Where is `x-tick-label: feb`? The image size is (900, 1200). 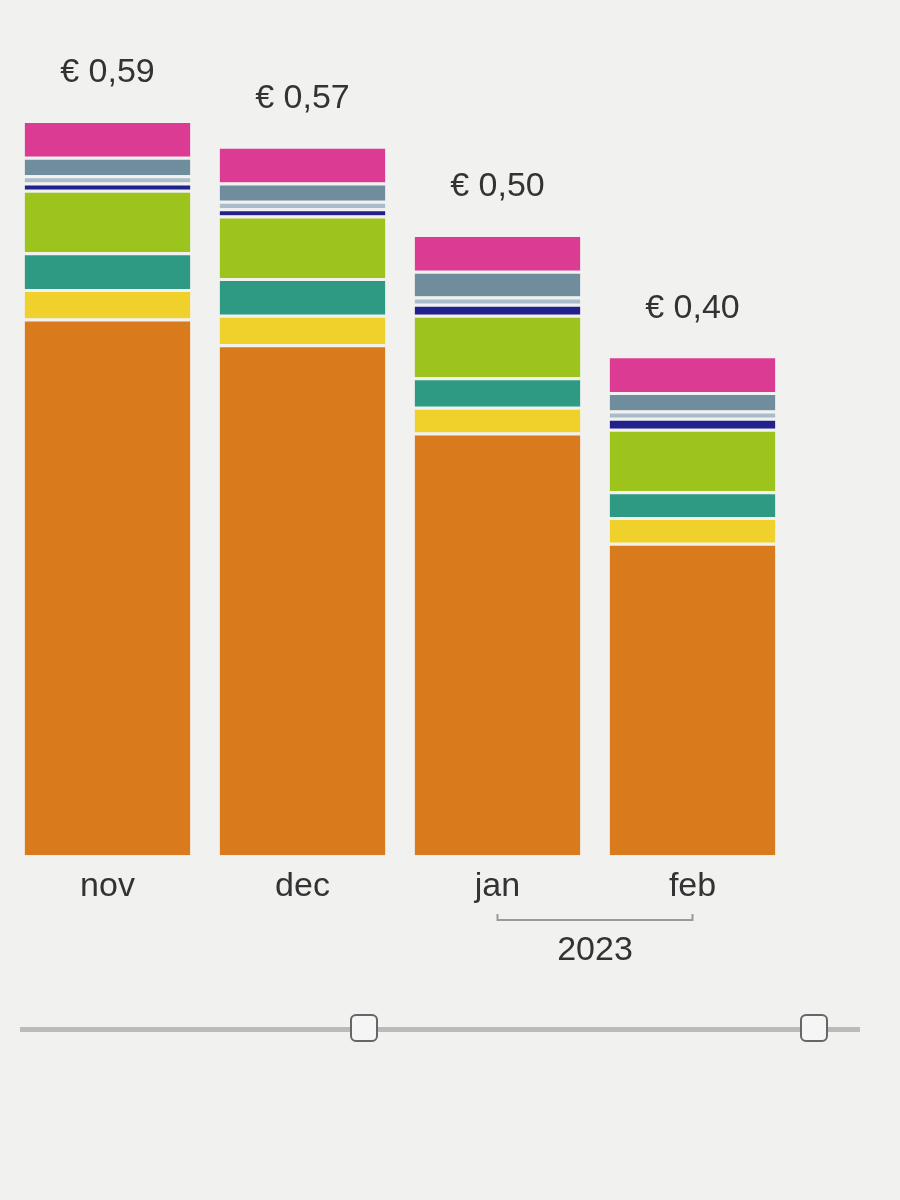
x-tick-label: feb is located at coordinates (692, 883).